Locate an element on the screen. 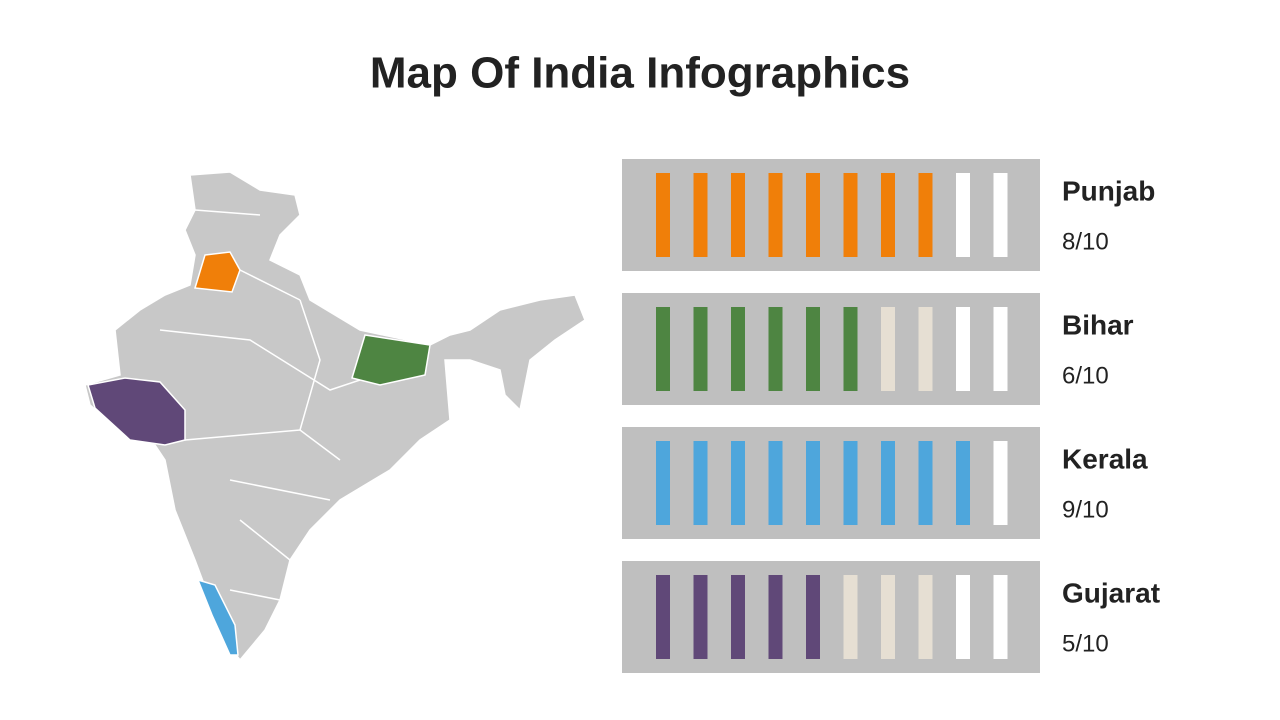 The image size is (1280, 720). state-punjab is located at coordinates (217, 272).